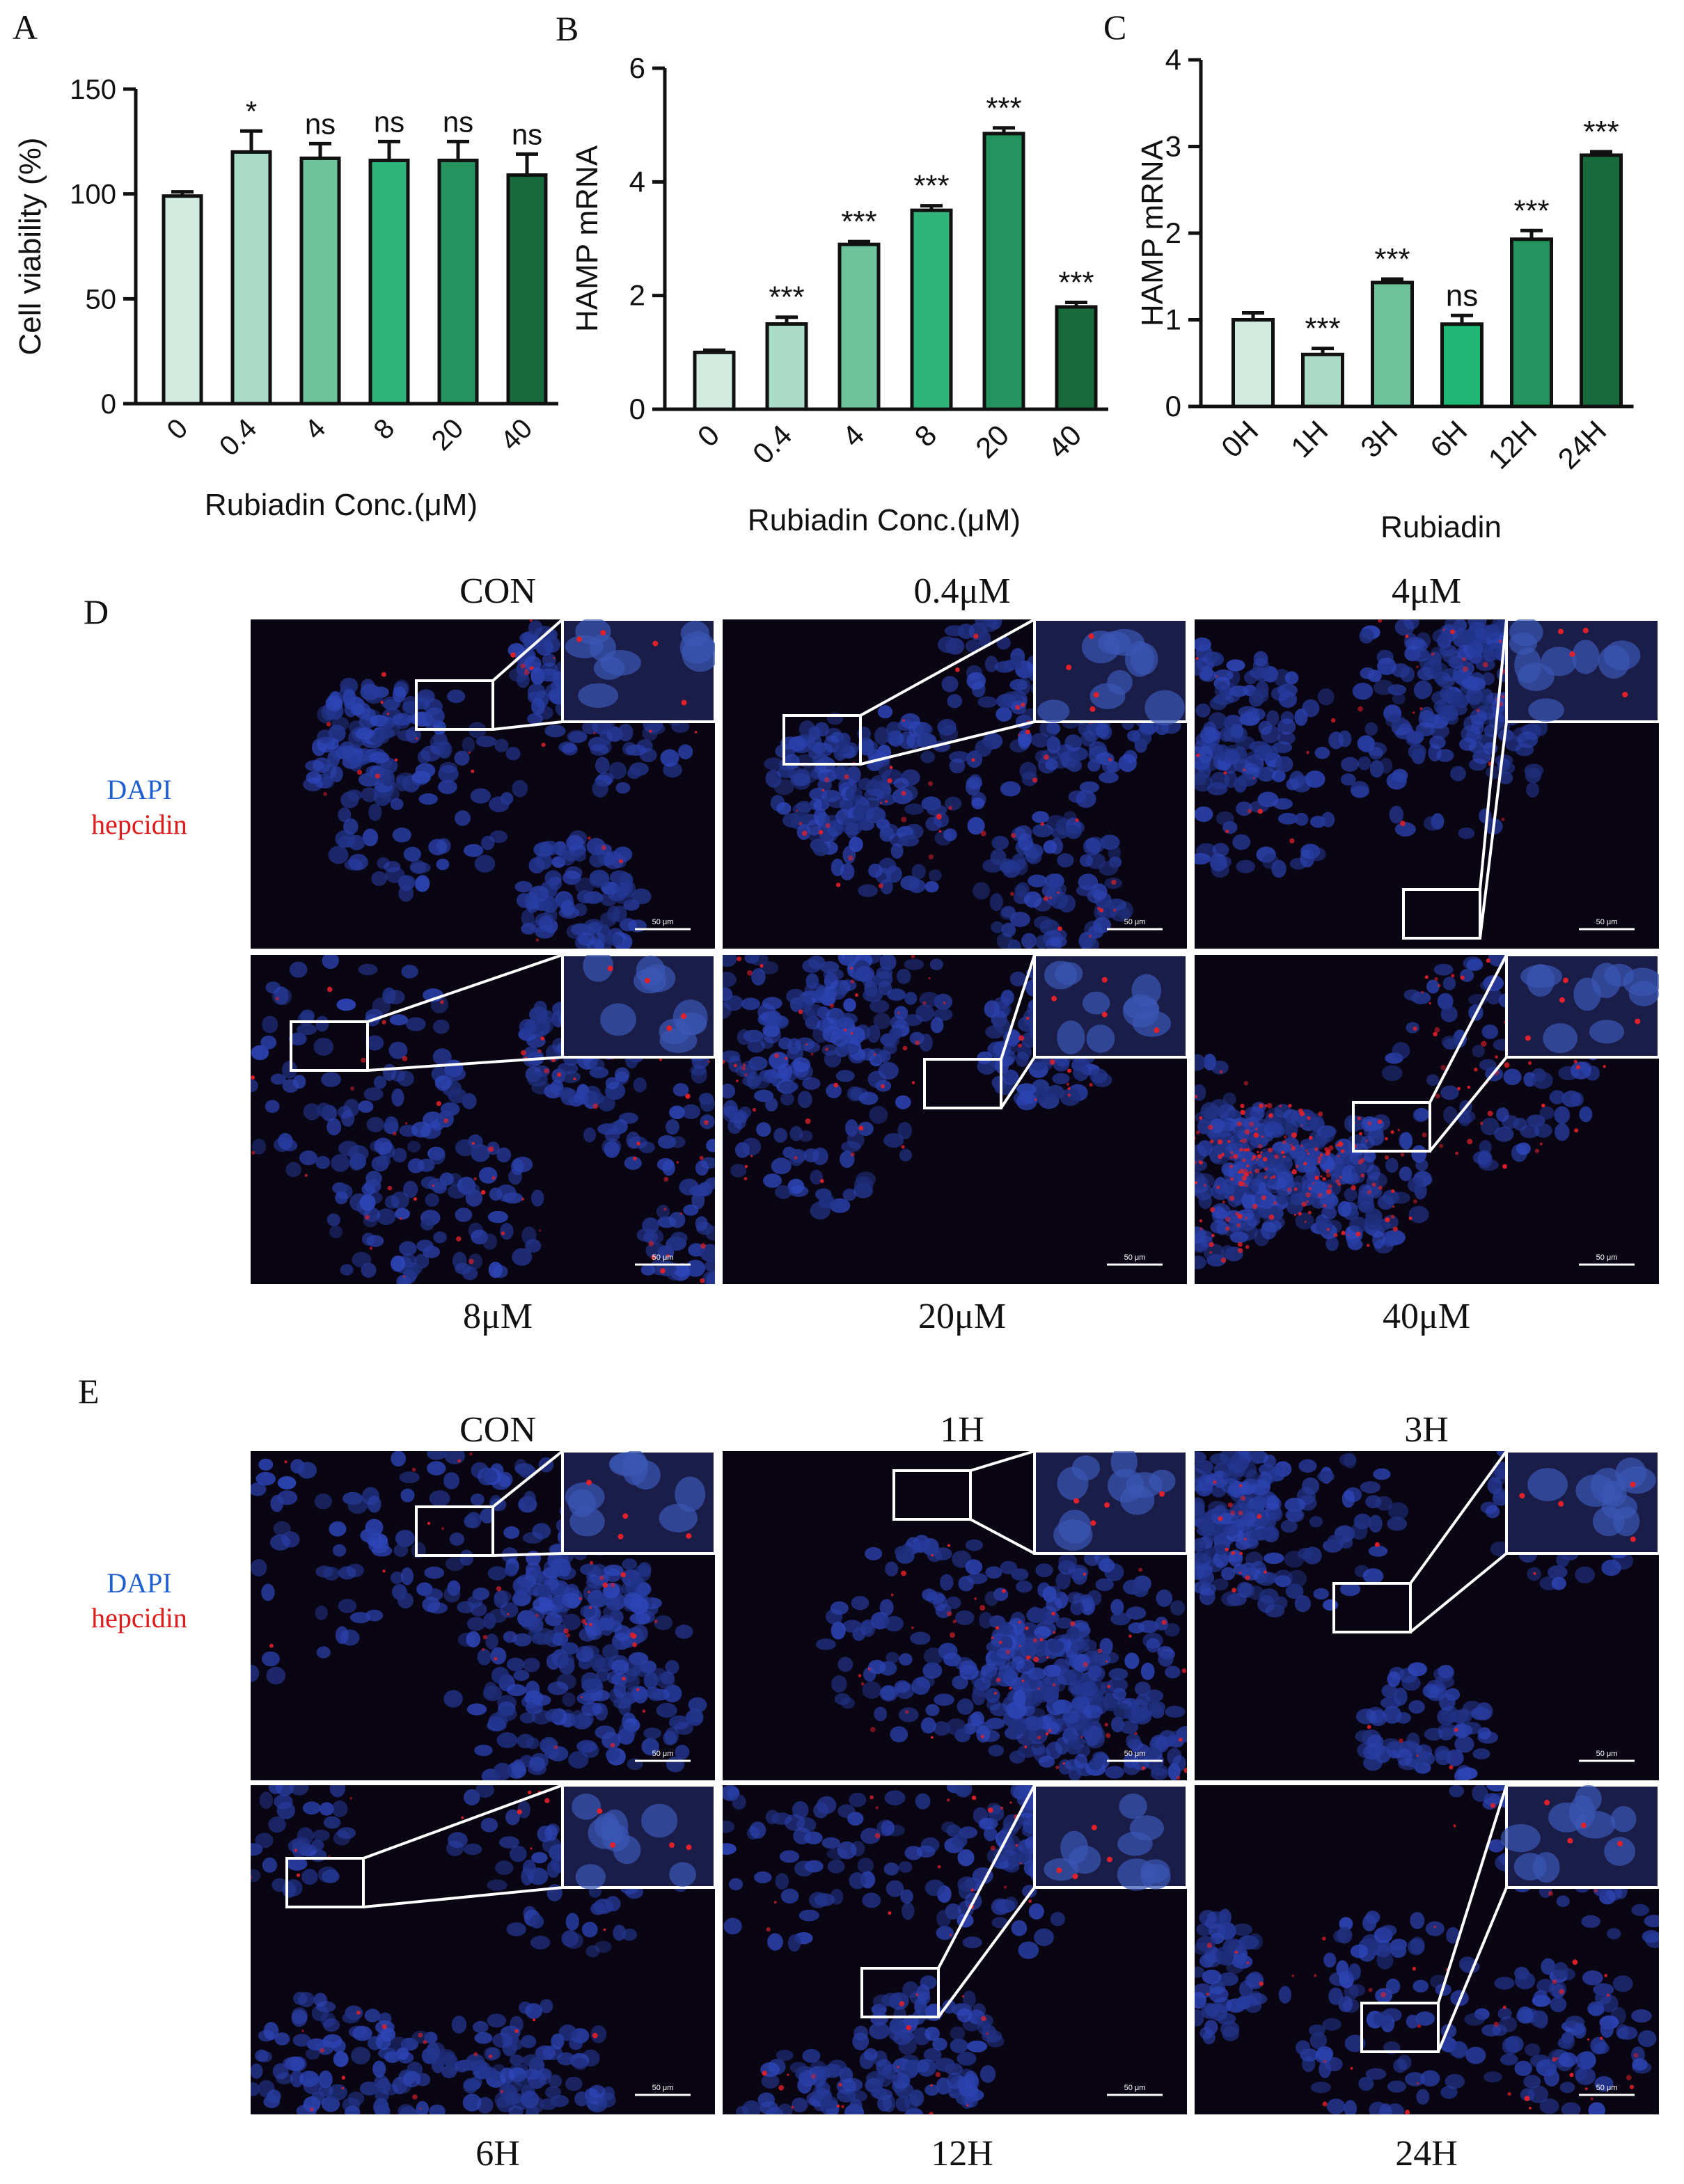  What do you see at coordinates (1115, 27) in the screenshot?
I see `panel-letter-c: C` at bounding box center [1115, 27].